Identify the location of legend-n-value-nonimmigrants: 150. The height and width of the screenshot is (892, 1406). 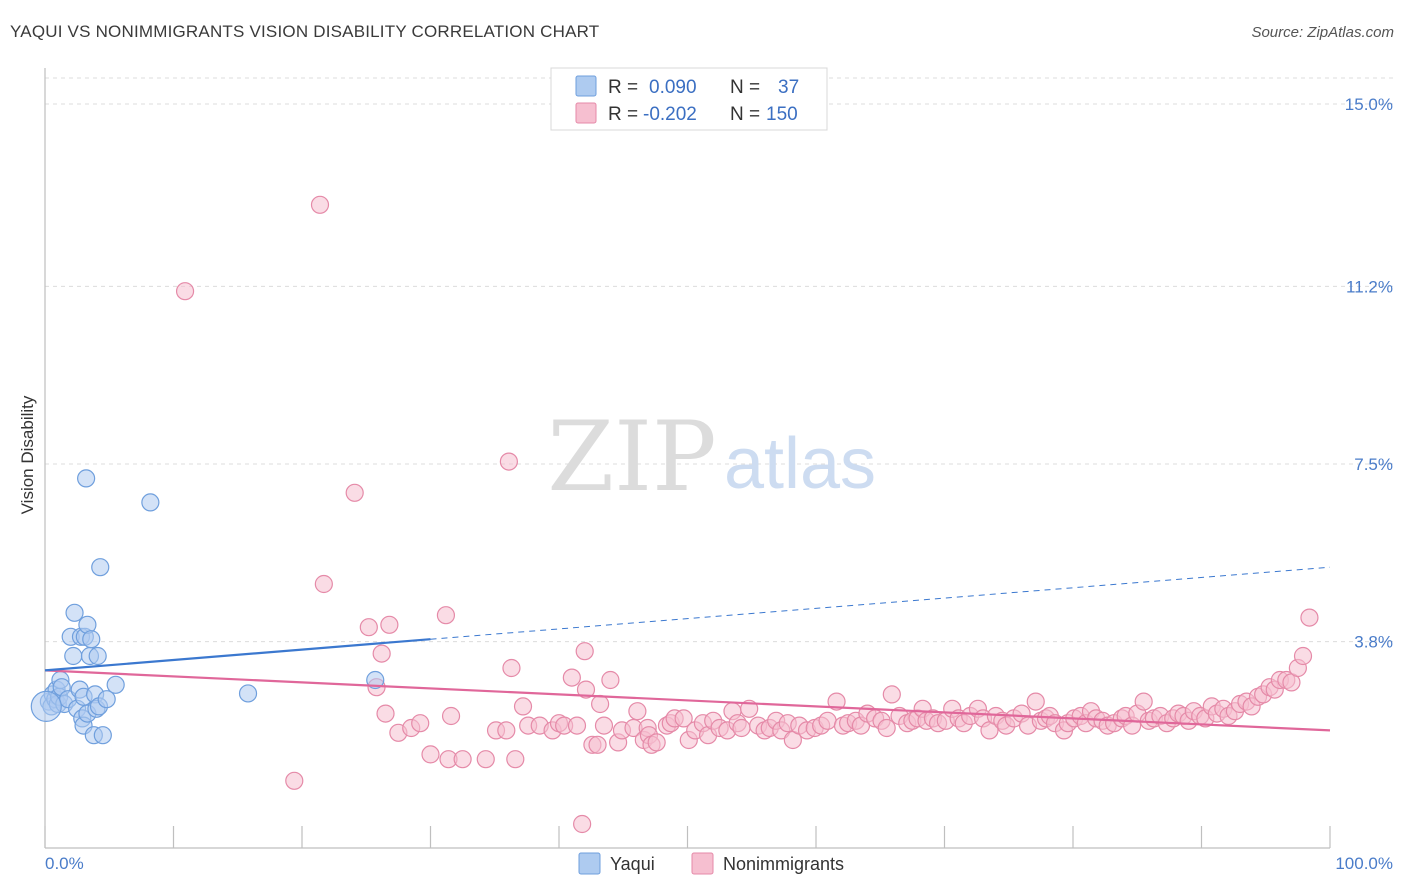
(782, 114).